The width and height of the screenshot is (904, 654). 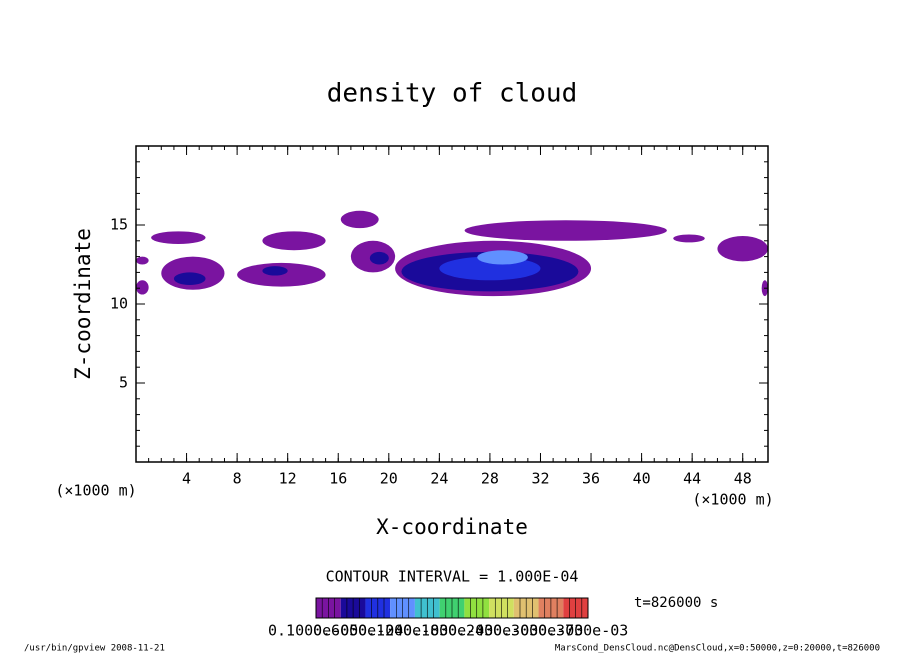 What do you see at coordinates (119, 304) in the screenshot?
I see `y-tick-label: 10` at bounding box center [119, 304].